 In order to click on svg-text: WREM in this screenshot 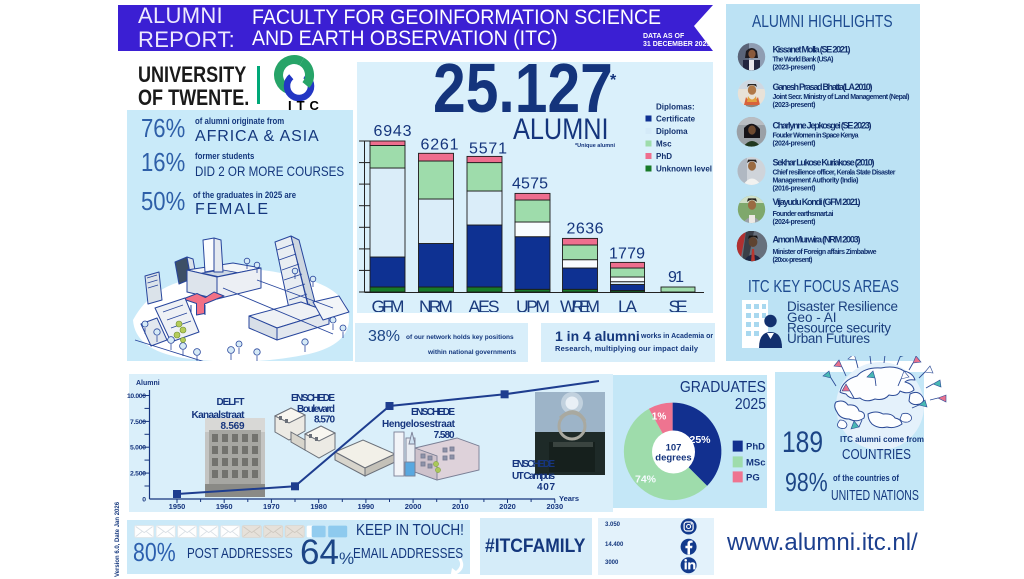, I will do `click(580, 305)`.